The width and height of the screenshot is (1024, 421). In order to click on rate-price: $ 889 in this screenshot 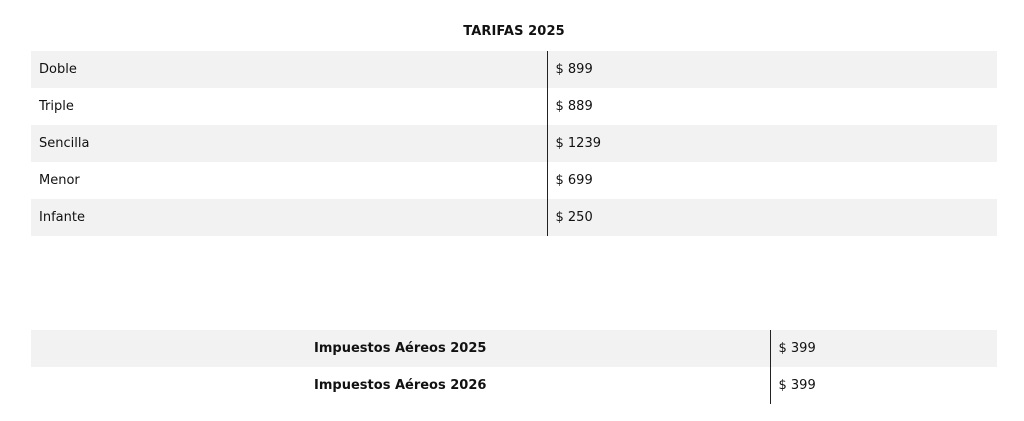, I will do `click(771, 106)`.